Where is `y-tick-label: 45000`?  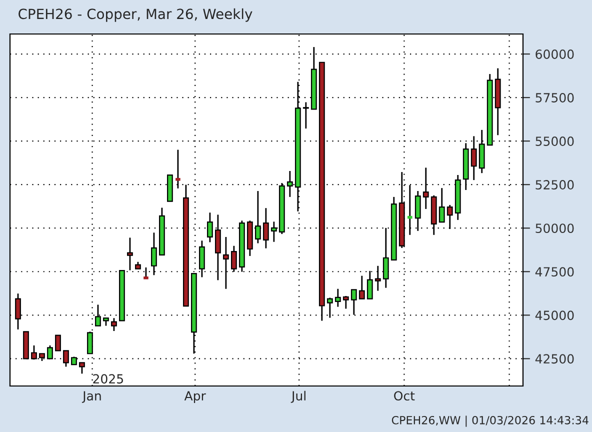 y-tick-label: 45000 is located at coordinates (554, 315).